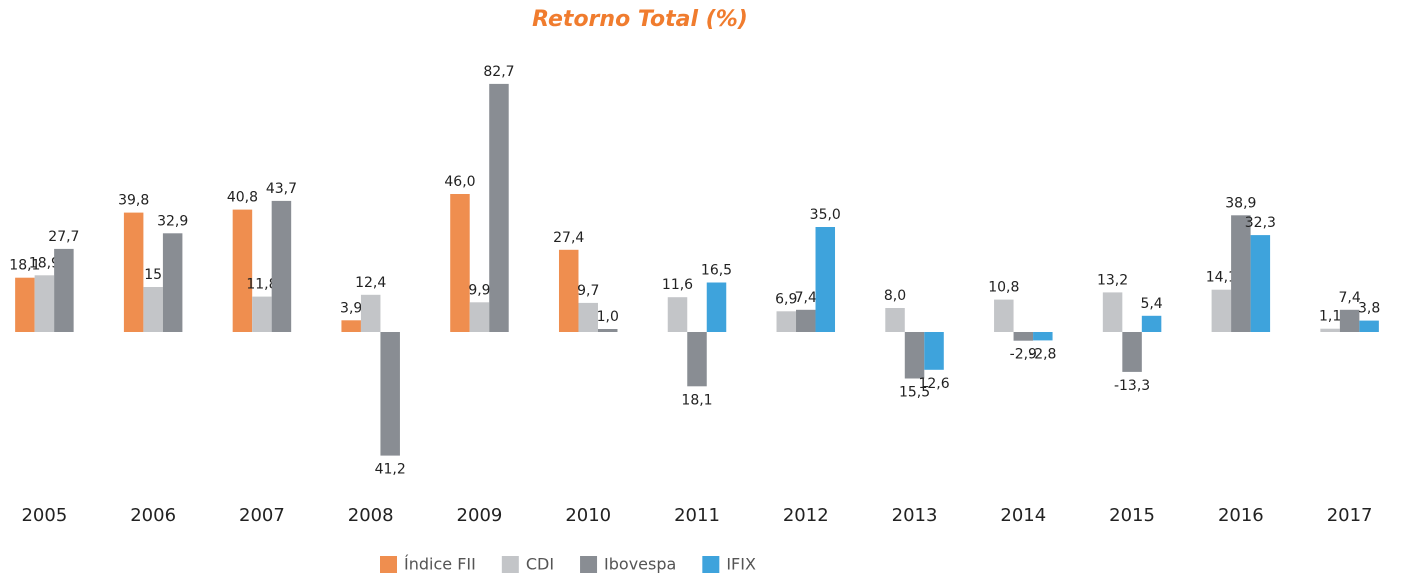 Image resolution: width=1411 pixels, height=577 pixels. I want to click on value-label: 1,0, so click(608, 317).